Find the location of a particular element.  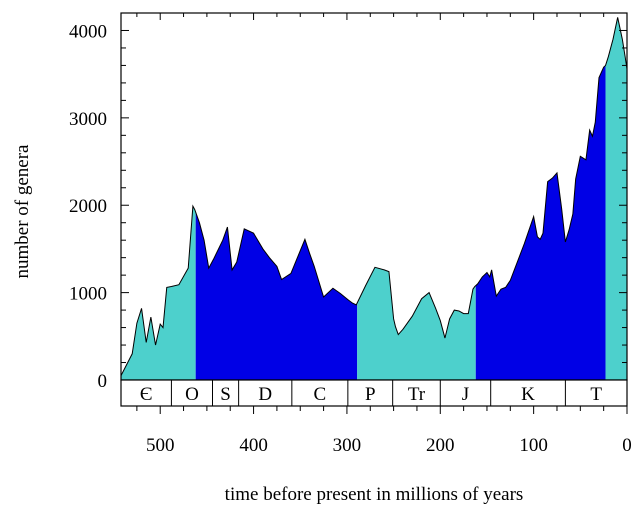

period-label-6: P is located at coordinates (370, 394).